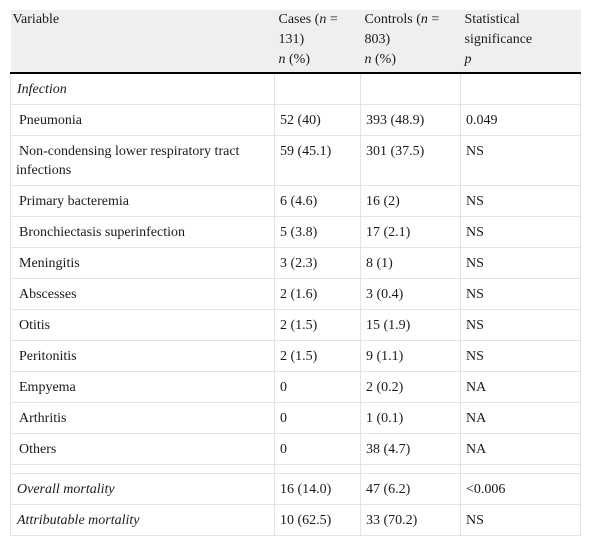 This screenshot has height=543, width=590. Describe the element at coordinates (410, 520) in the screenshot. I see `attributable-mortality-controls: 33 (70.2)` at that location.